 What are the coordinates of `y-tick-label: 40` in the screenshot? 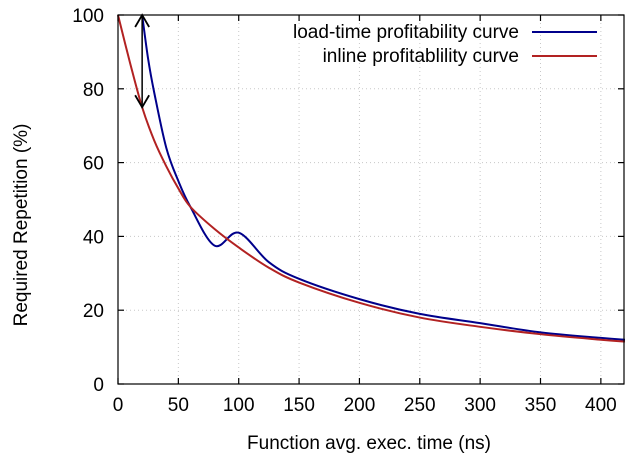 It's located at (93, 237).